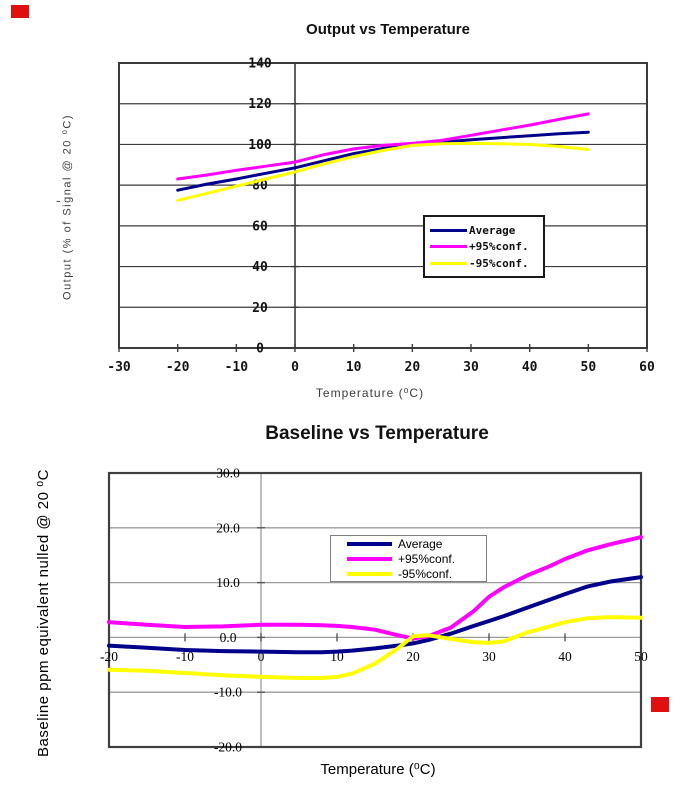  I want to click on y-tick-label: -20.0, so click(228, 747).